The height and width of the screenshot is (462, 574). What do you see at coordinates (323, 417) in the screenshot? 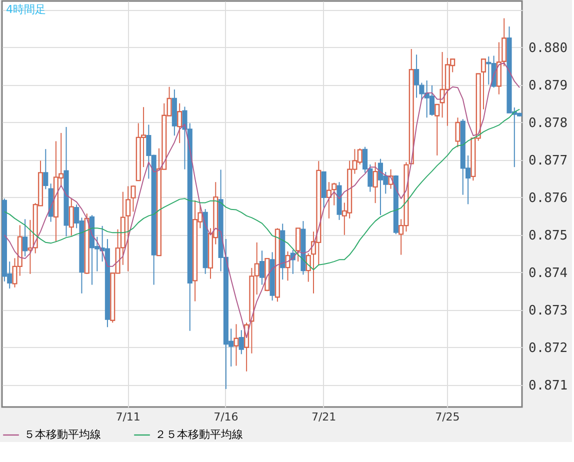
I see `x-tick-label: 7/21` at bounding box center [323, 417].